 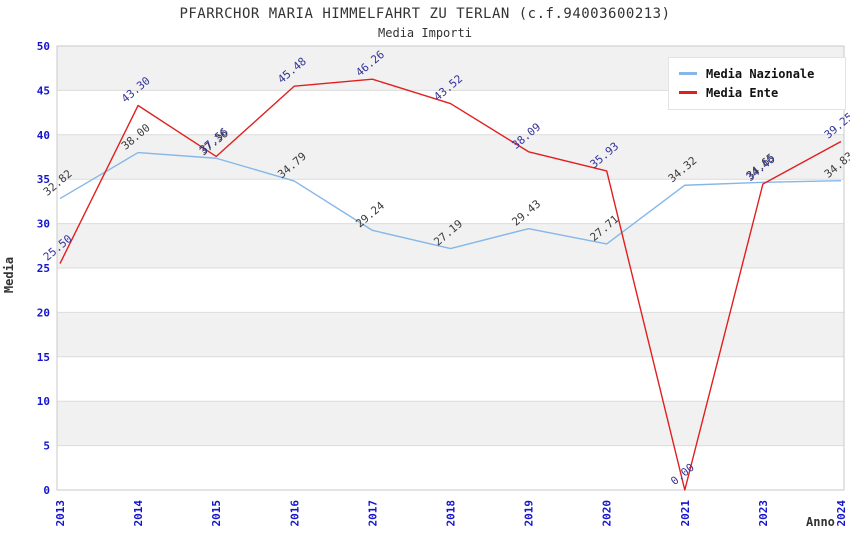 What do you see at coordinates (372, 513) in the screenshot?
I see `x-tick-label: 2017` at bounding box center [372, 513].